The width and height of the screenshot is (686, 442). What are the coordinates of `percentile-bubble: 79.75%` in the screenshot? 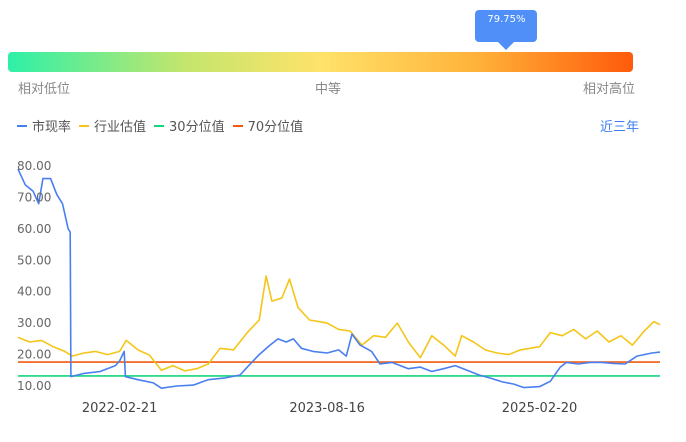 It's located at (506, 30).